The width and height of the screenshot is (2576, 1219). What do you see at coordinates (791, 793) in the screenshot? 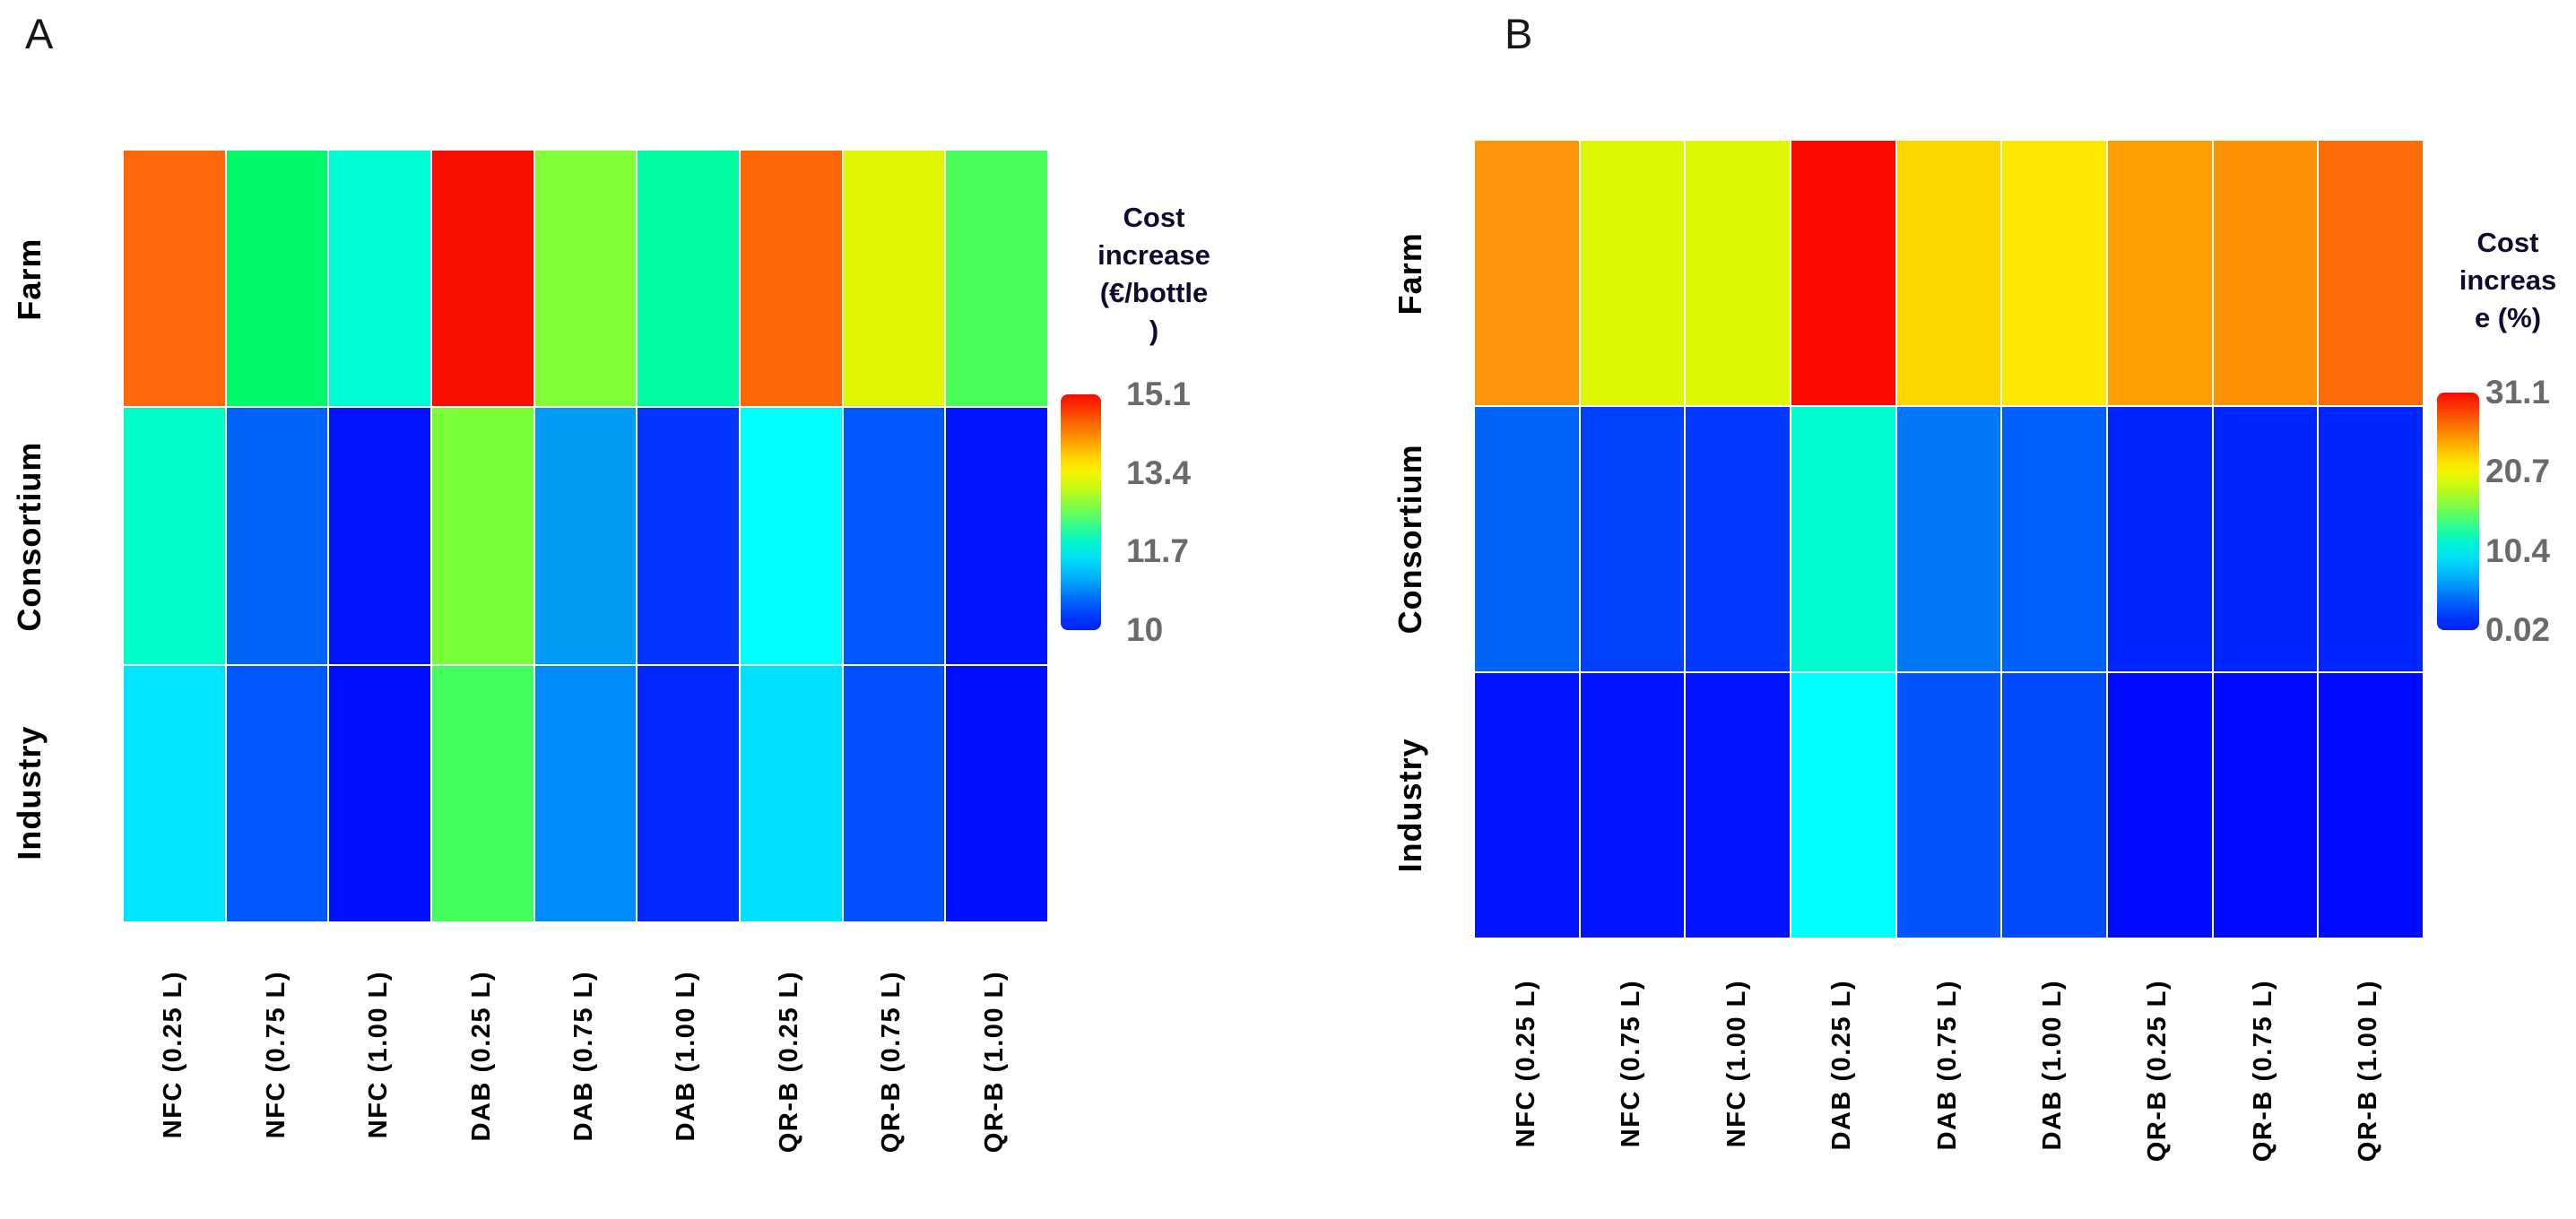
I see `heatmap-a-cell-r2c6` at bounding box center [791, 793].